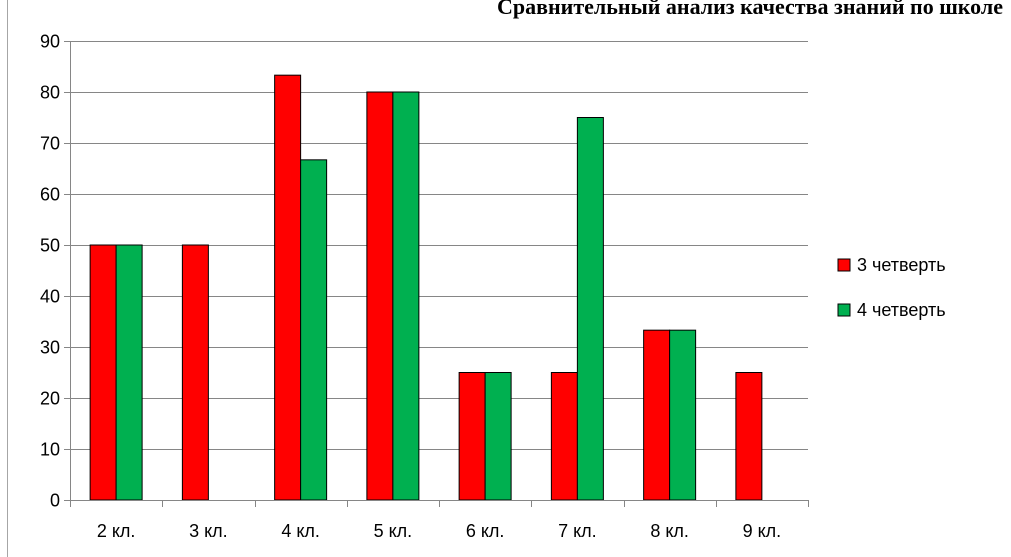 This screenshot has height=557, width=1011. I want to click on y-tick-label: 30, so click(50, 348).